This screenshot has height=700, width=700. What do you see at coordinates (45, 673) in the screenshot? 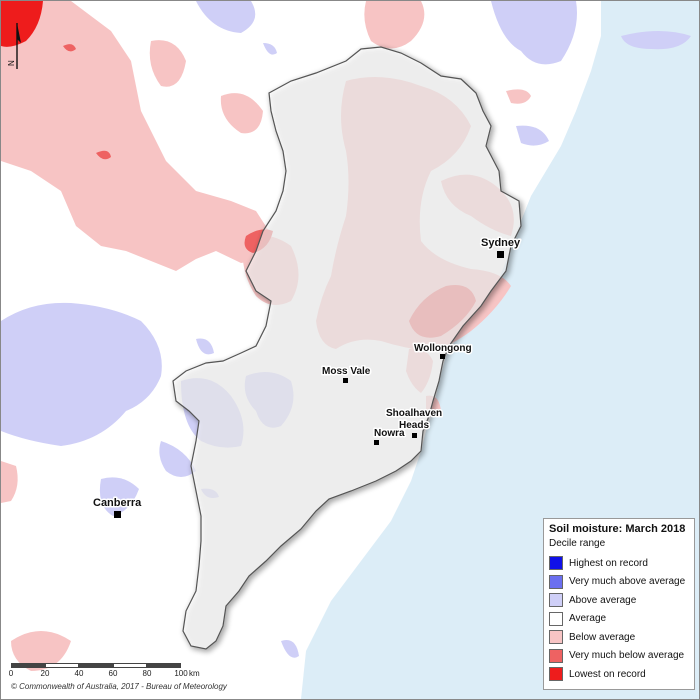
I see `scale-tick: 20` at bounding box center [45, 673].